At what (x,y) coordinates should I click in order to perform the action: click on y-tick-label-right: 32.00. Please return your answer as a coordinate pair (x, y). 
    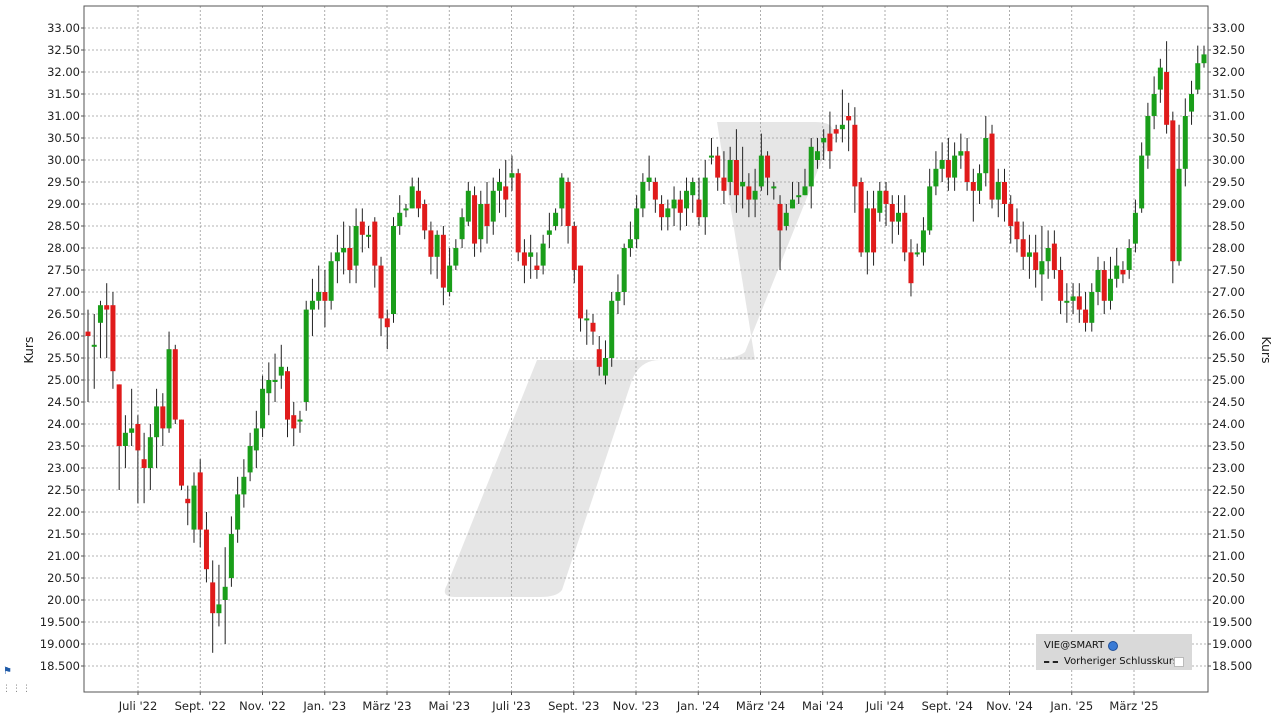
    Looking at the image, I should click on (1228, 72).